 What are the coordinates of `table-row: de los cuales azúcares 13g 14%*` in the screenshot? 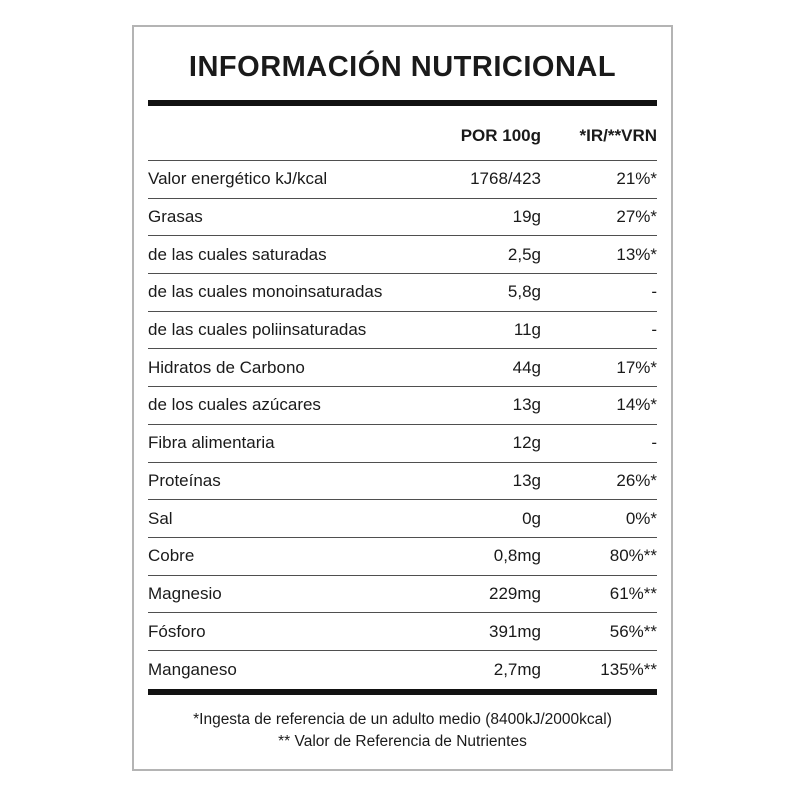 It's located at (402, 406).